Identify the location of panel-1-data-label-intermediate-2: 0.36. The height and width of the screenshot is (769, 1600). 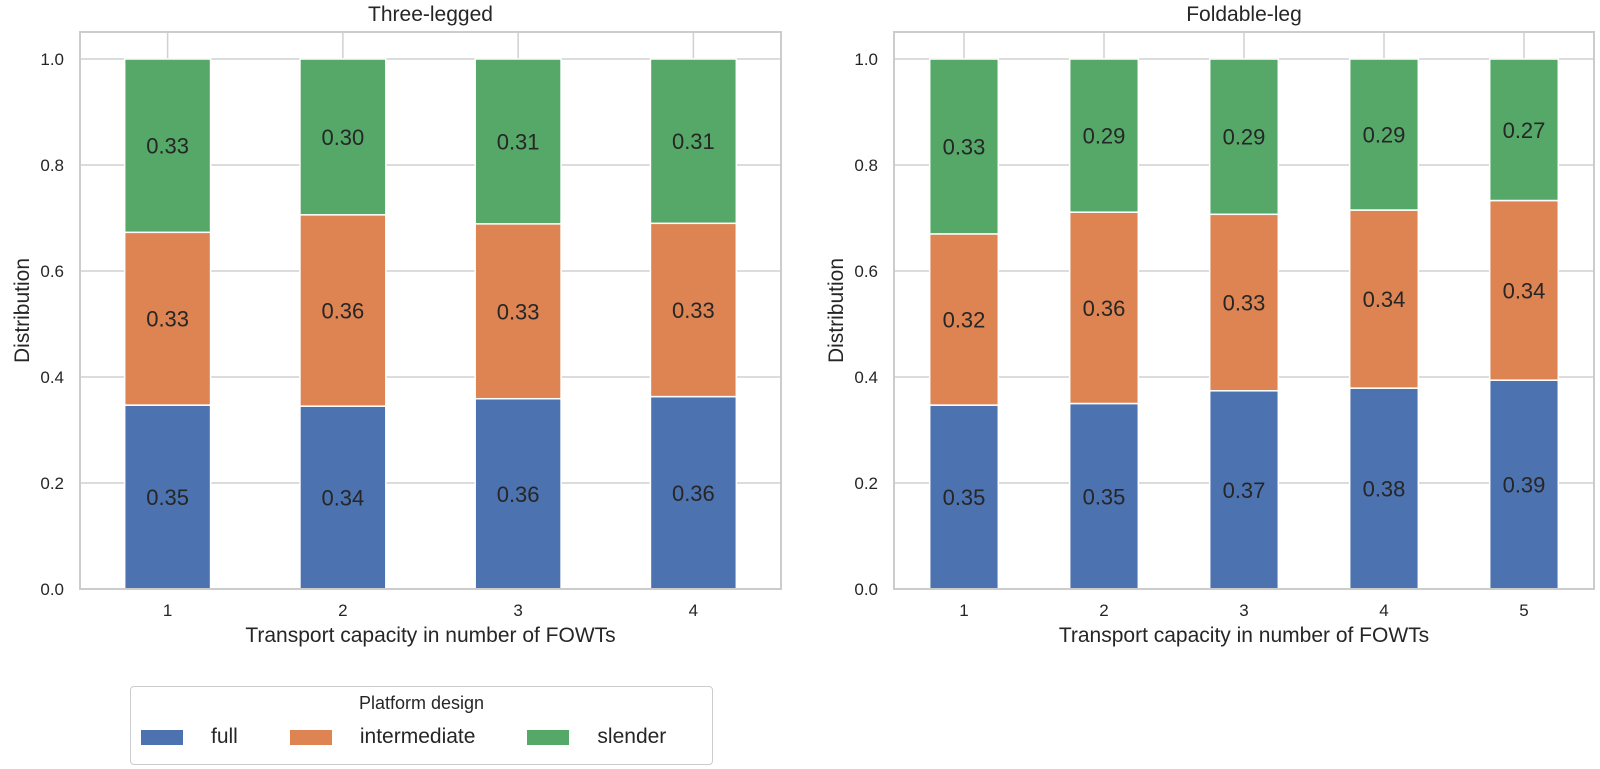
(342, 310).